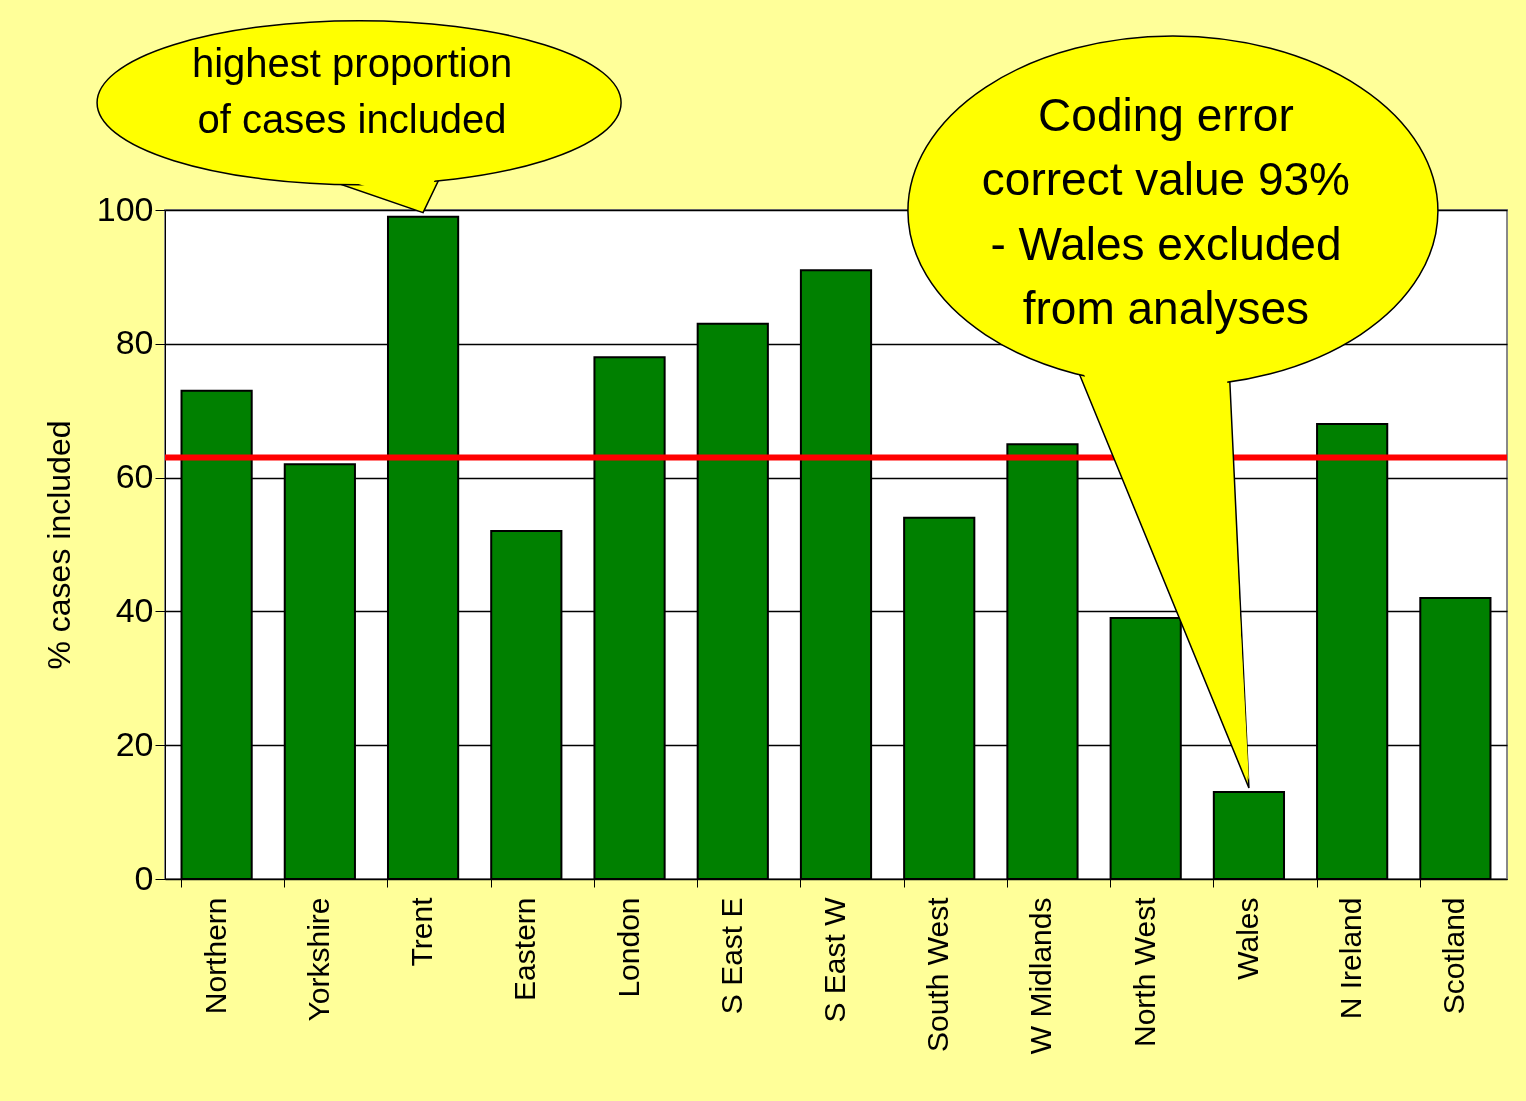  Describe the element at coordinates (134, 743) in the screenshot. I see `y-tick-label: 20` at that location.